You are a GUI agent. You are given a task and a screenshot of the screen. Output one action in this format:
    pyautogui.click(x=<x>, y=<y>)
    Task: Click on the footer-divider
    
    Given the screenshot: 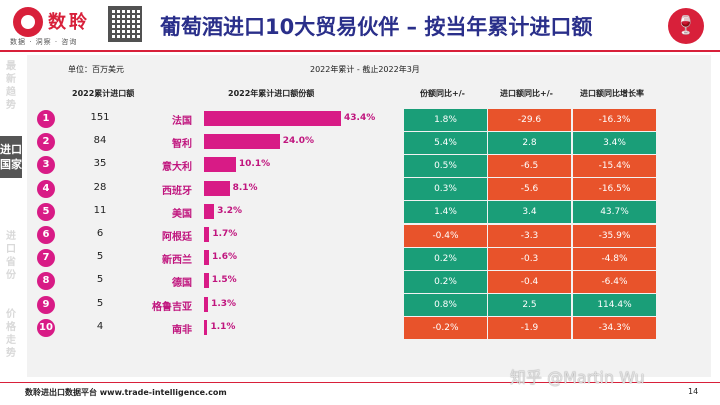 What is the action you would take?
    pyautogui.click(x=360, y=382)
    